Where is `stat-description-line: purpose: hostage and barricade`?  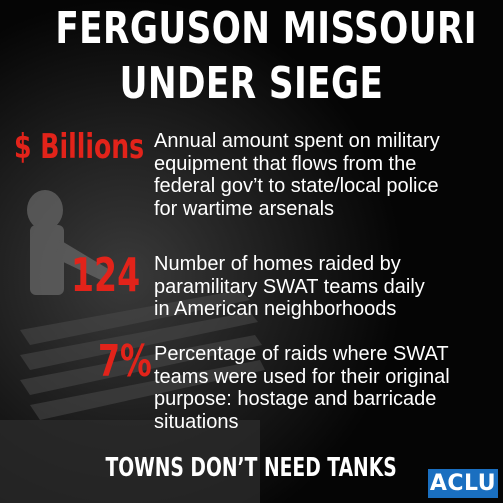
stat-description-line: purpose: hostage and barricade is located at coordinates (295, 399).